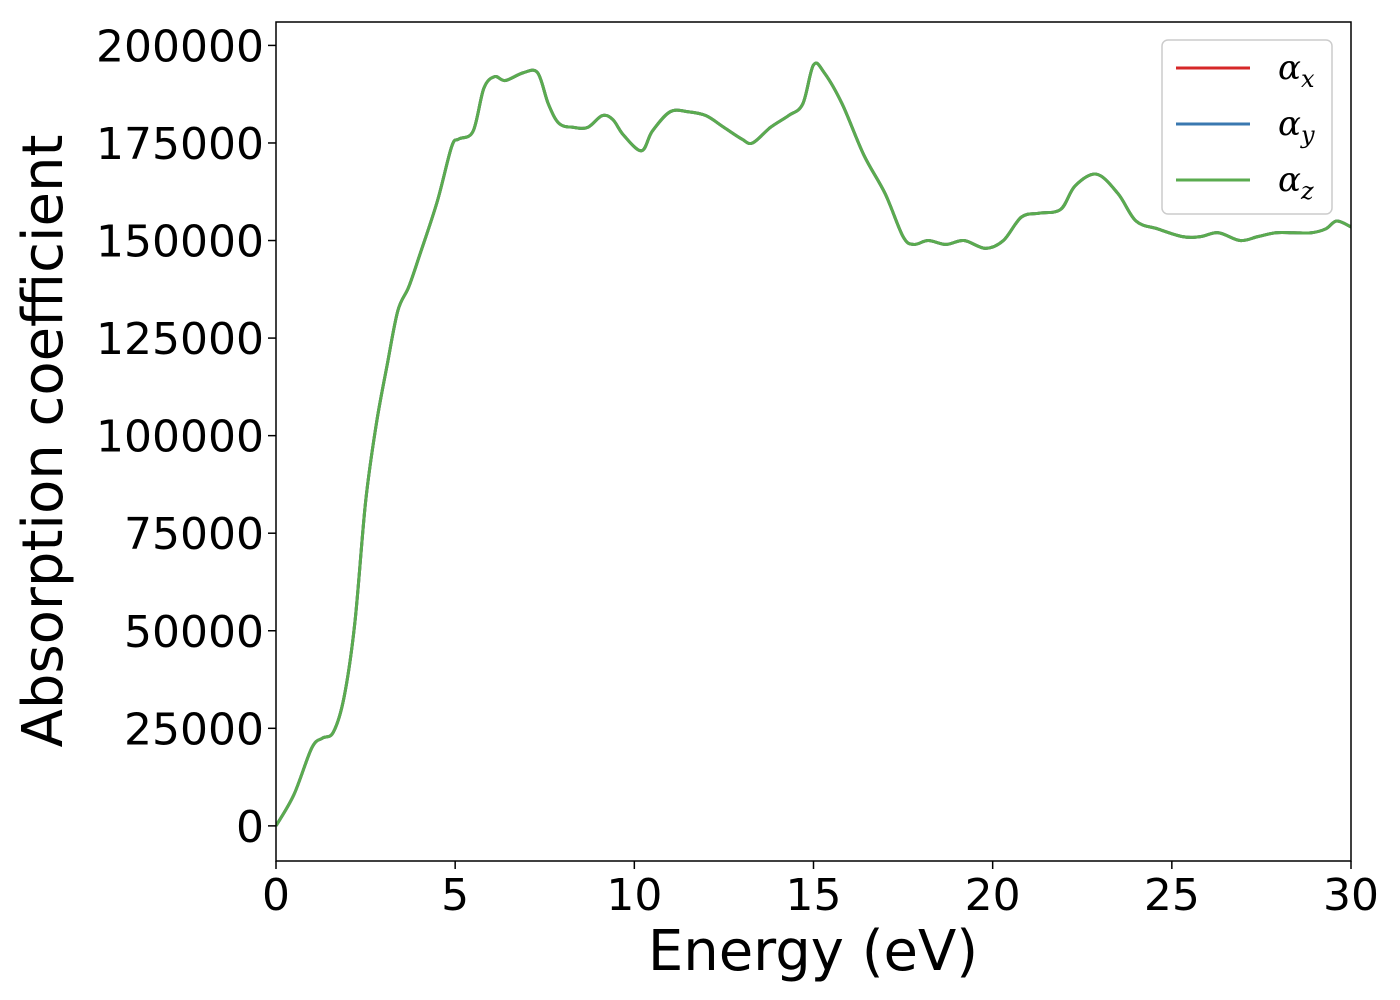 The width and height of the screenshot is (1400, 1000). I want to click on y-tick-label: 150000, so click(180, 242).